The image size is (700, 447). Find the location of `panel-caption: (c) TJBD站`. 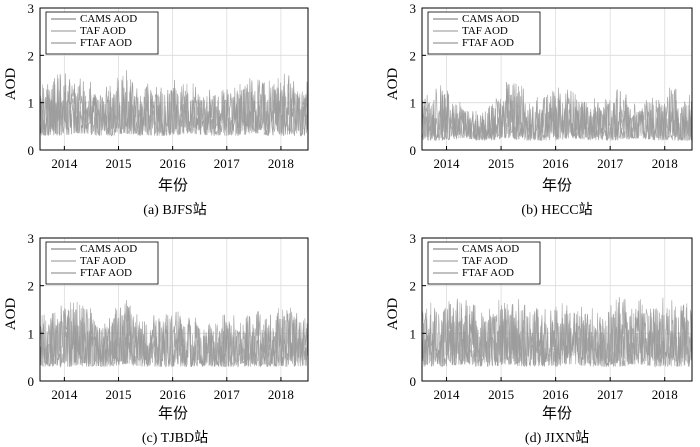

panel-caption: (c) TJBD站 is located at coordinates (175, 438).